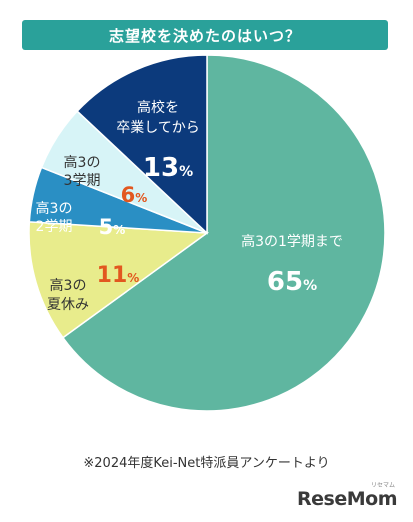  I want to click on slice-label: 2学期, so click(54, 227).